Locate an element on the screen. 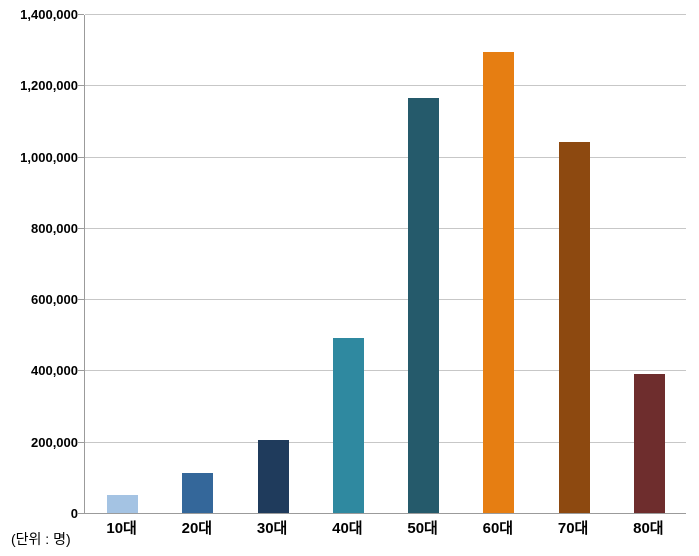 The height and width of the screenshot is (556, 699). y-axis-label: 1,400,000 is located at coordinates (49, 14).